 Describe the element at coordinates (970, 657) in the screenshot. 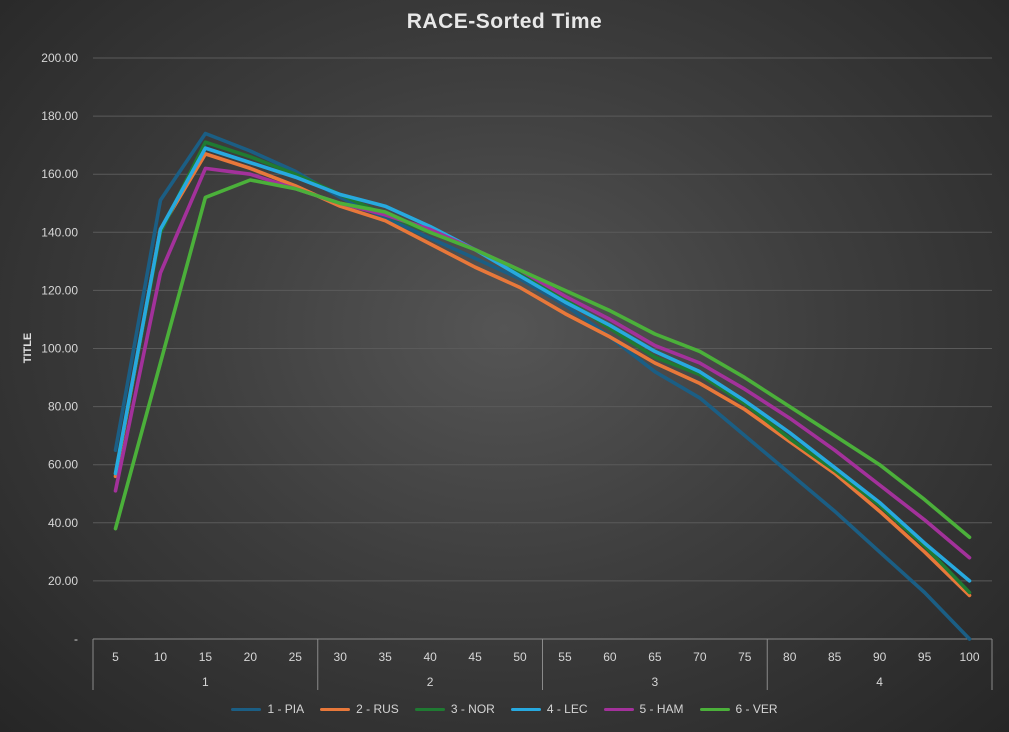

I see `x-tick-label: 100` at that location.